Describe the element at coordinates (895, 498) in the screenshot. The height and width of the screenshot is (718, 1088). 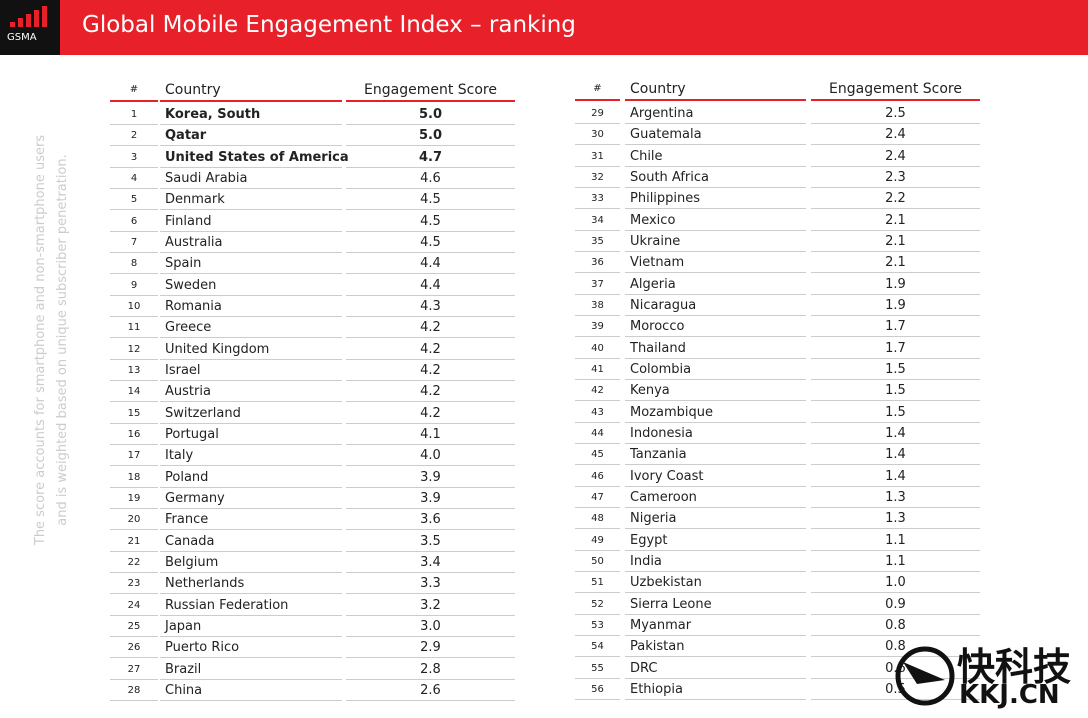
I see `score: 1.3` at that location.